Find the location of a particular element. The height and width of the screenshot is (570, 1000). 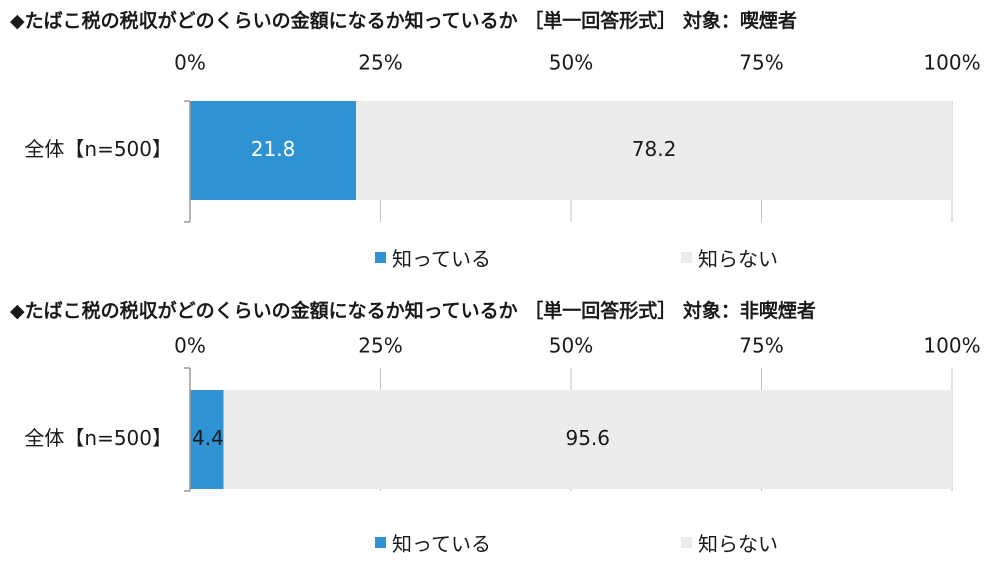

data-label: 4.4 is located at coordinates (208, 438).